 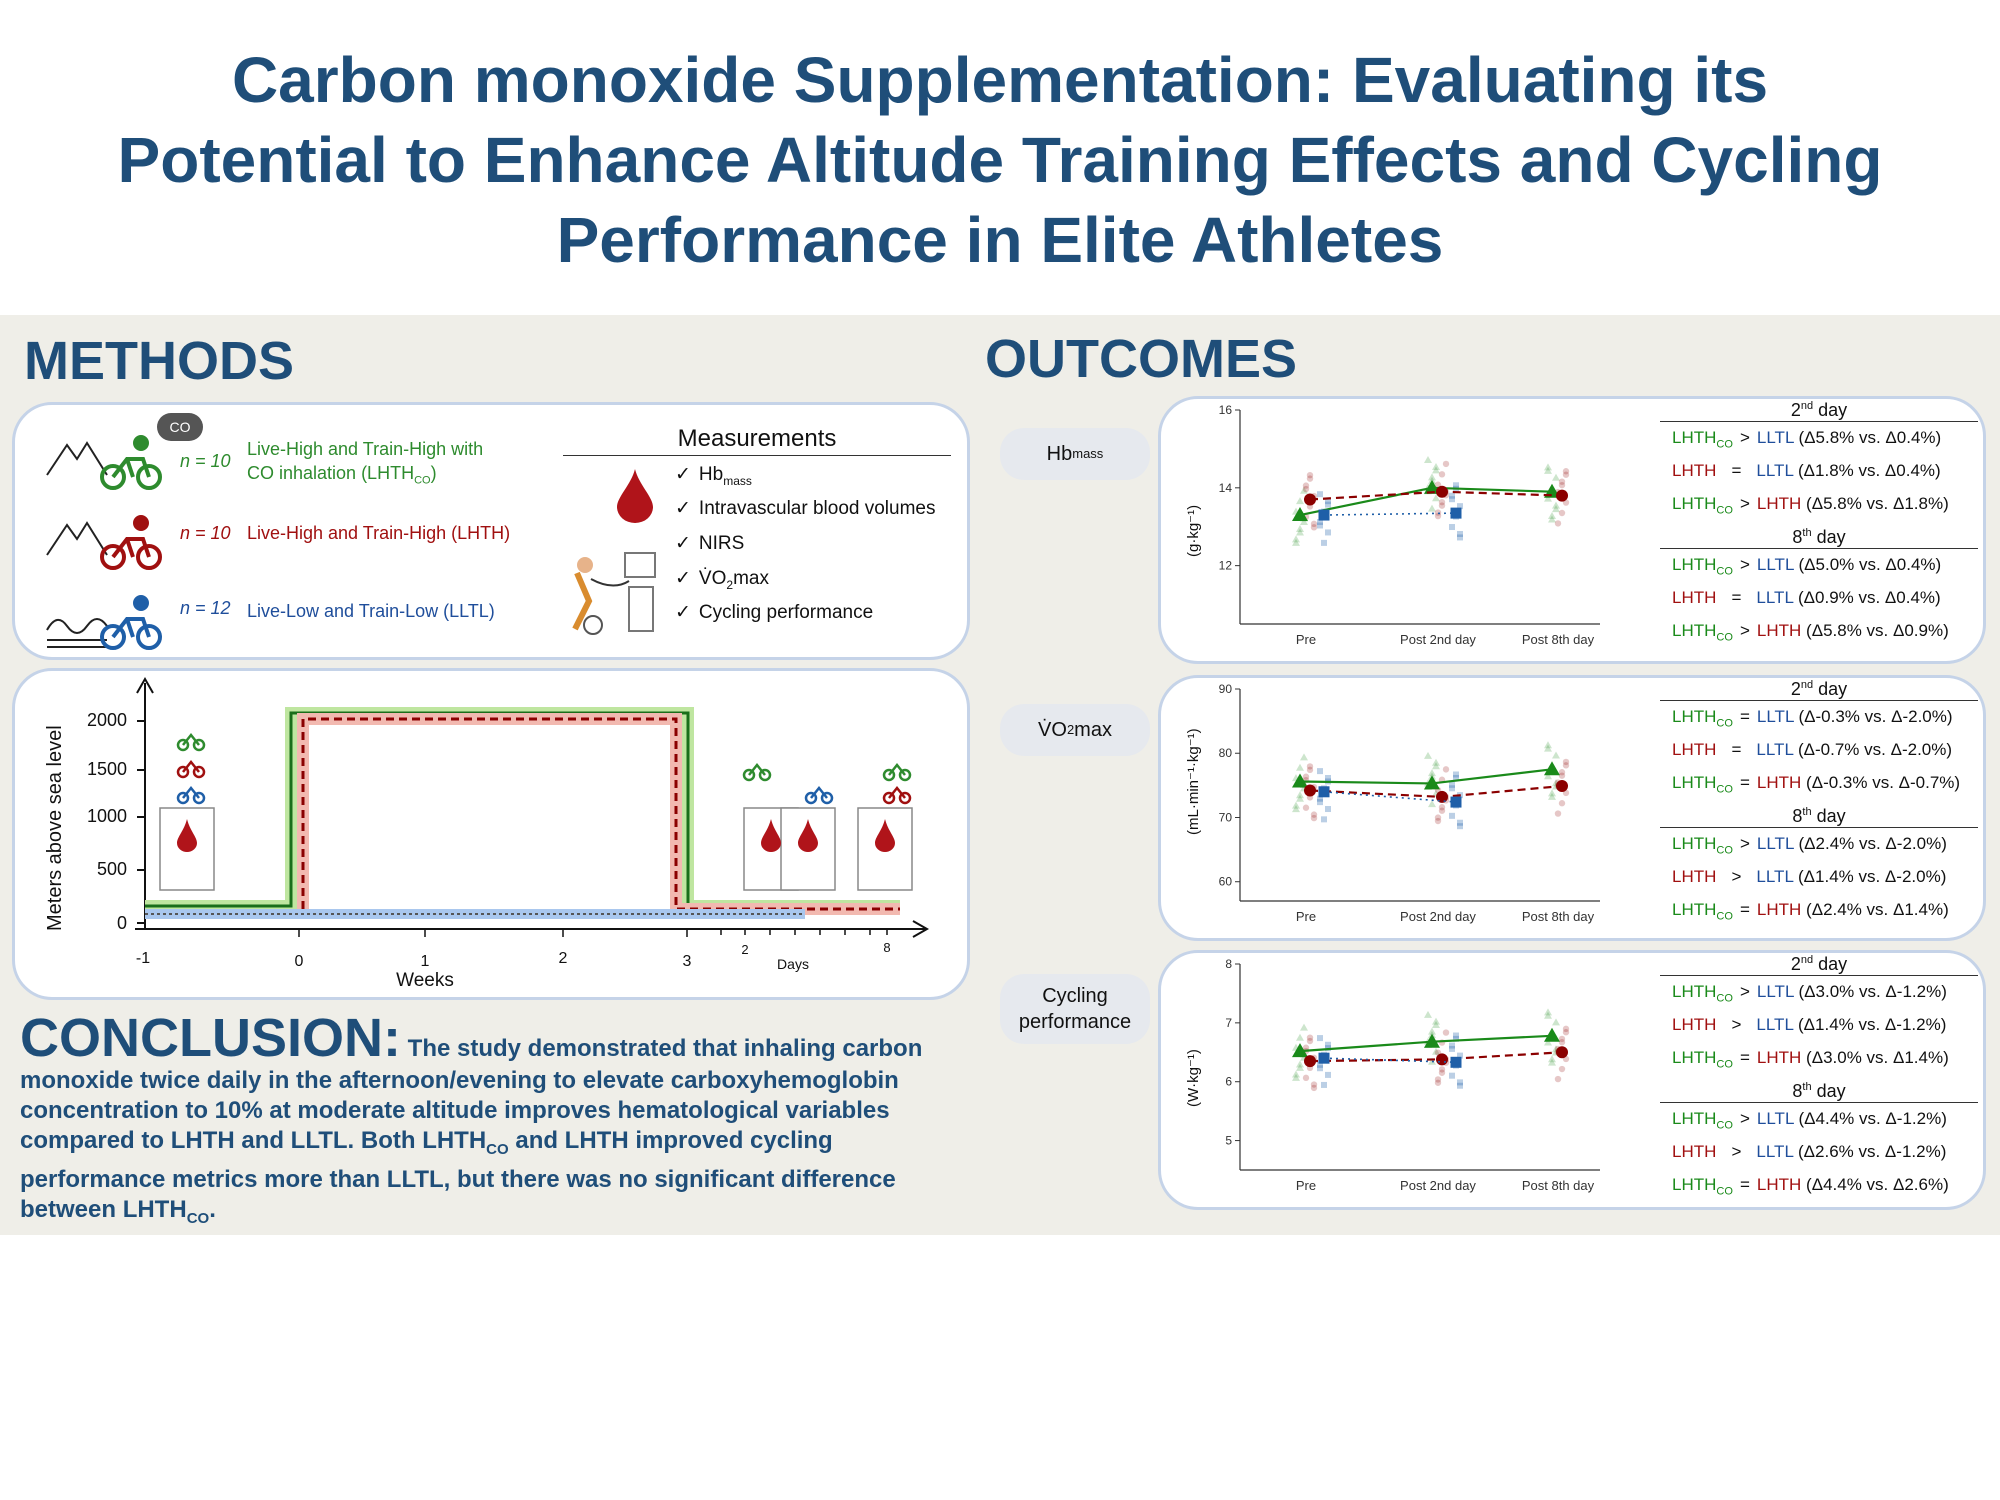 I want to click on cycling-chart: (W·kg⁻¹) 8 7 6 5 Pre Post 2nd day Post 8th day, so click(x=1392, y=1075).